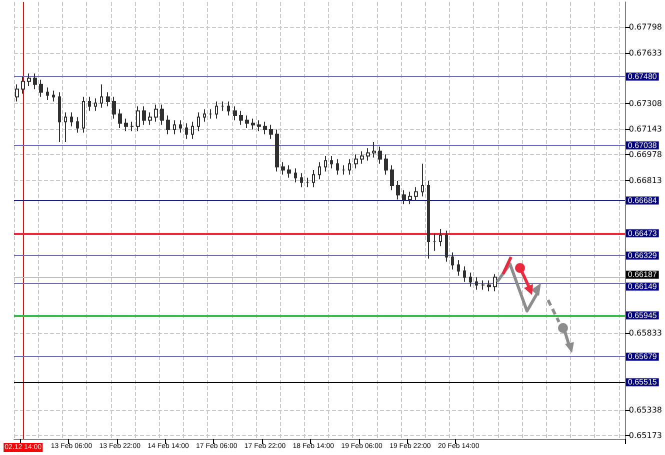  Describe the element at coordinates (643, 382) in the screenshot. I see `ref-line-label: 0.65515` at that location.